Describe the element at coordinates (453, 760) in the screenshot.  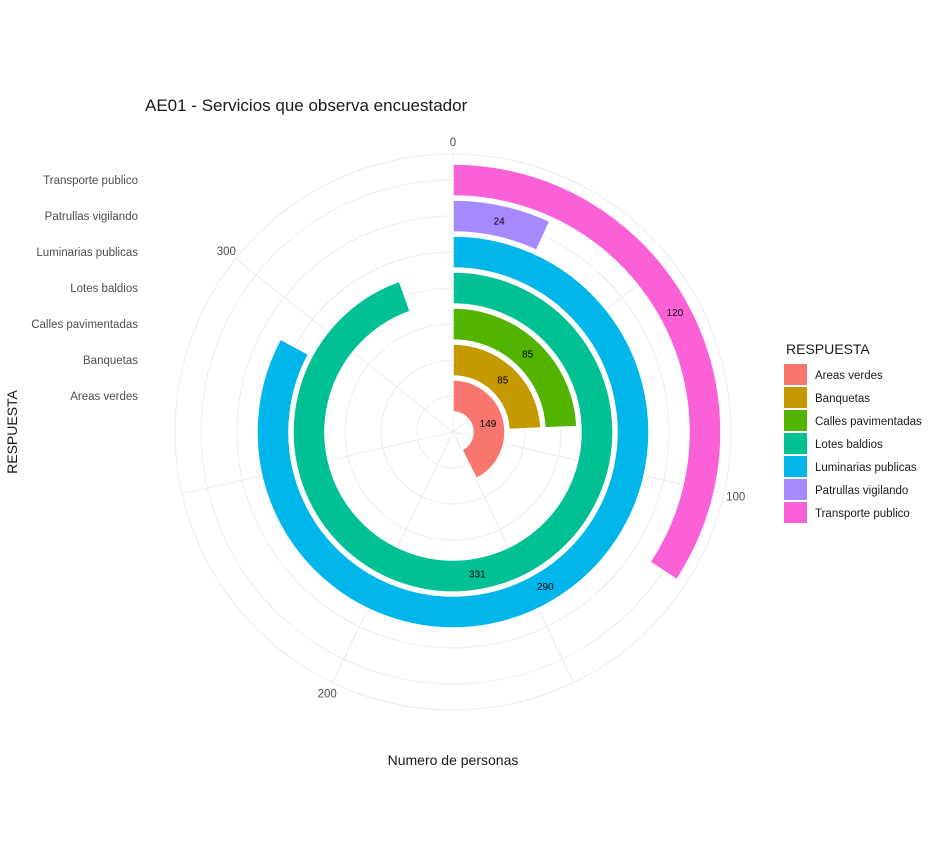
I see `y-axis-title: Numero de personas` at that location.